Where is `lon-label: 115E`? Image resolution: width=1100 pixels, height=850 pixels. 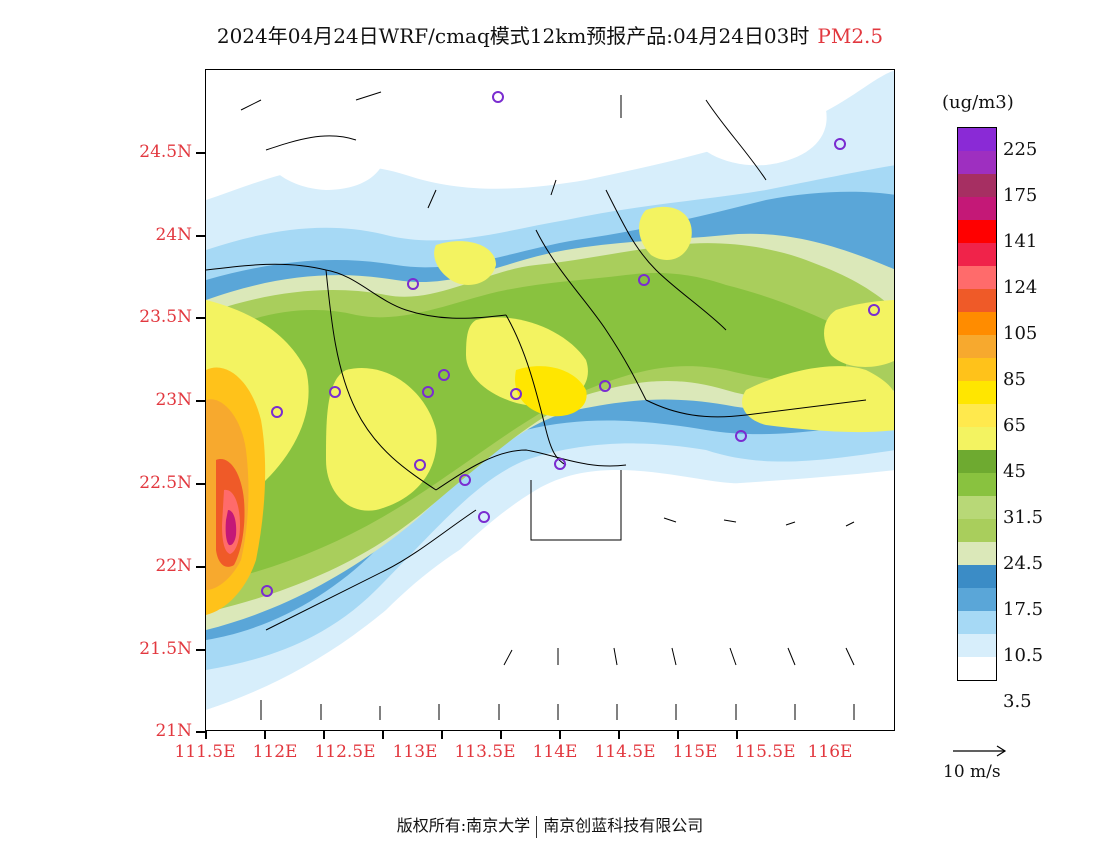 lon-label: 115E is located at coordinates (695, 752).